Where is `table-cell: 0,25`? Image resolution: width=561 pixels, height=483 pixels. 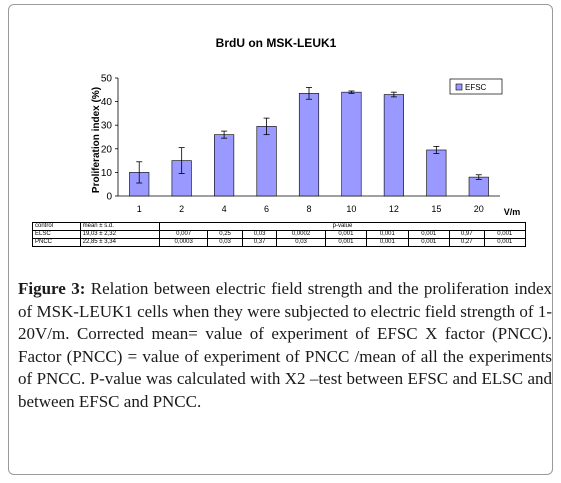 table-cell: 0,25 is located at coordinates (225, 234).